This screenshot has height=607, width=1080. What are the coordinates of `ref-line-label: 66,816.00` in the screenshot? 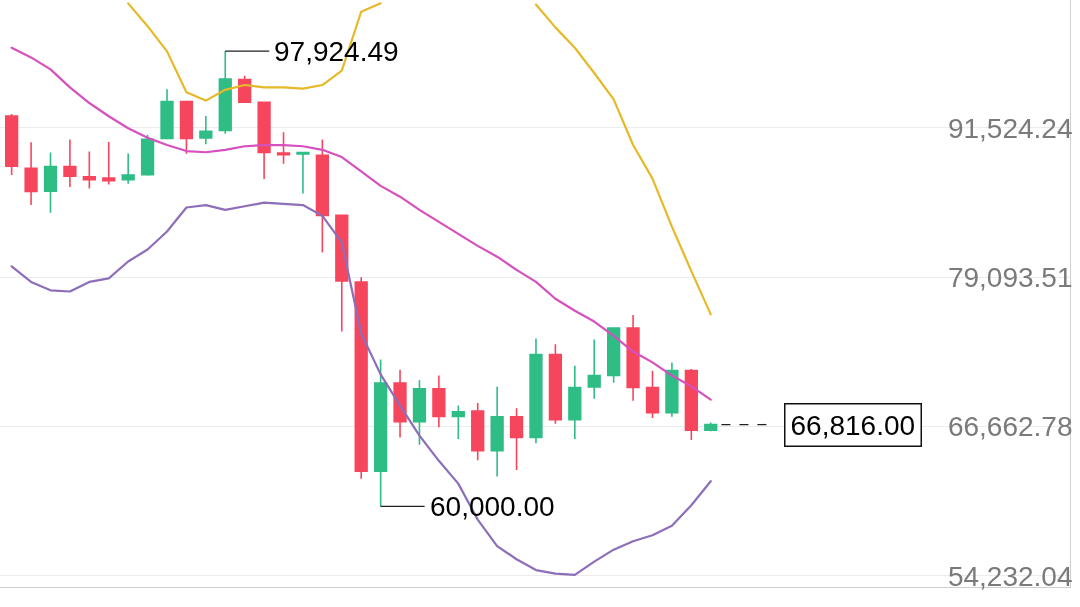 It's located at (853, 425).